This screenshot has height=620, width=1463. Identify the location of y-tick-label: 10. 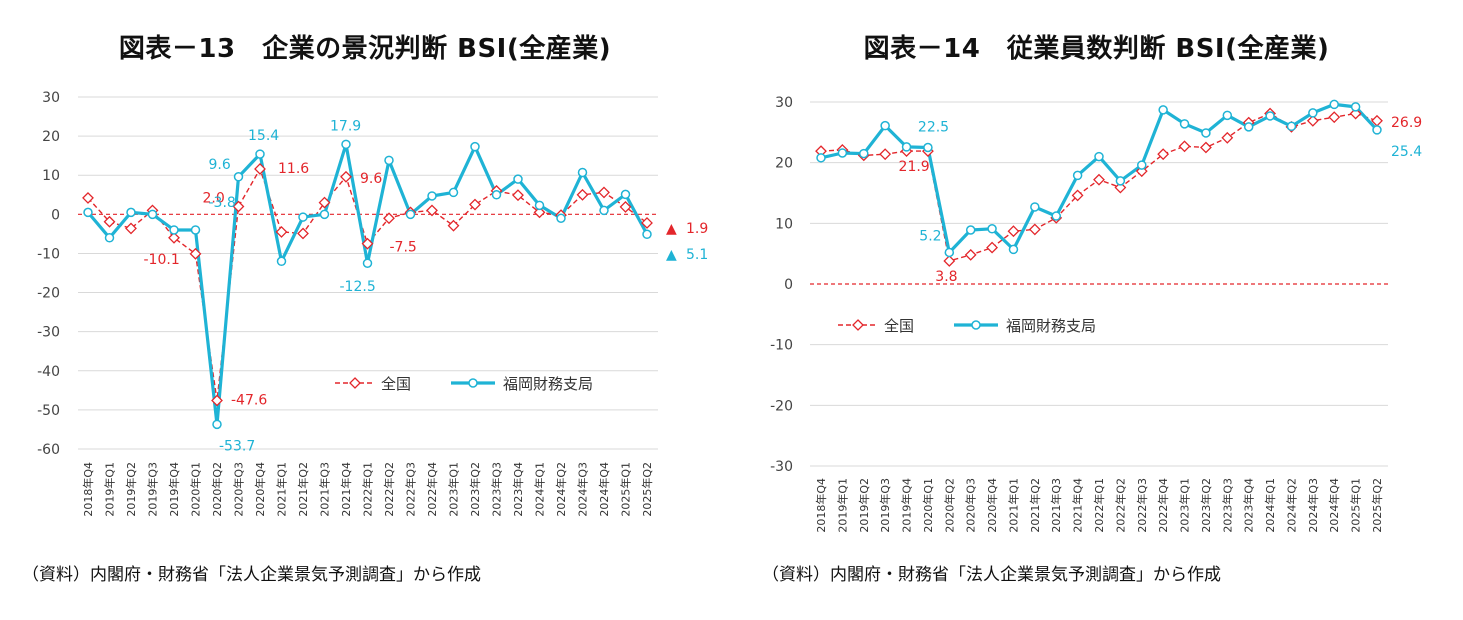
(51, 176).